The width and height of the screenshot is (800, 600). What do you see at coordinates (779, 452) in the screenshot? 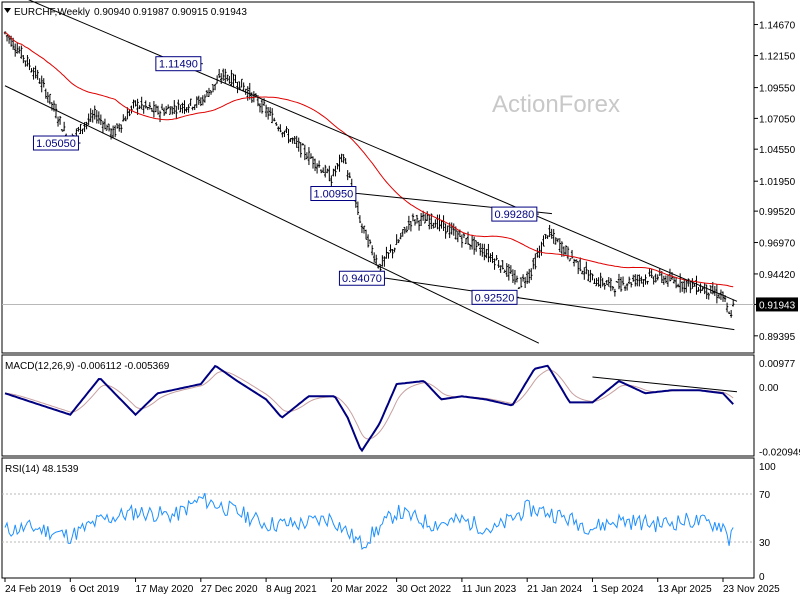
I see `macd-y-tick-label: -0.020949` at bounding box center [779, 452].